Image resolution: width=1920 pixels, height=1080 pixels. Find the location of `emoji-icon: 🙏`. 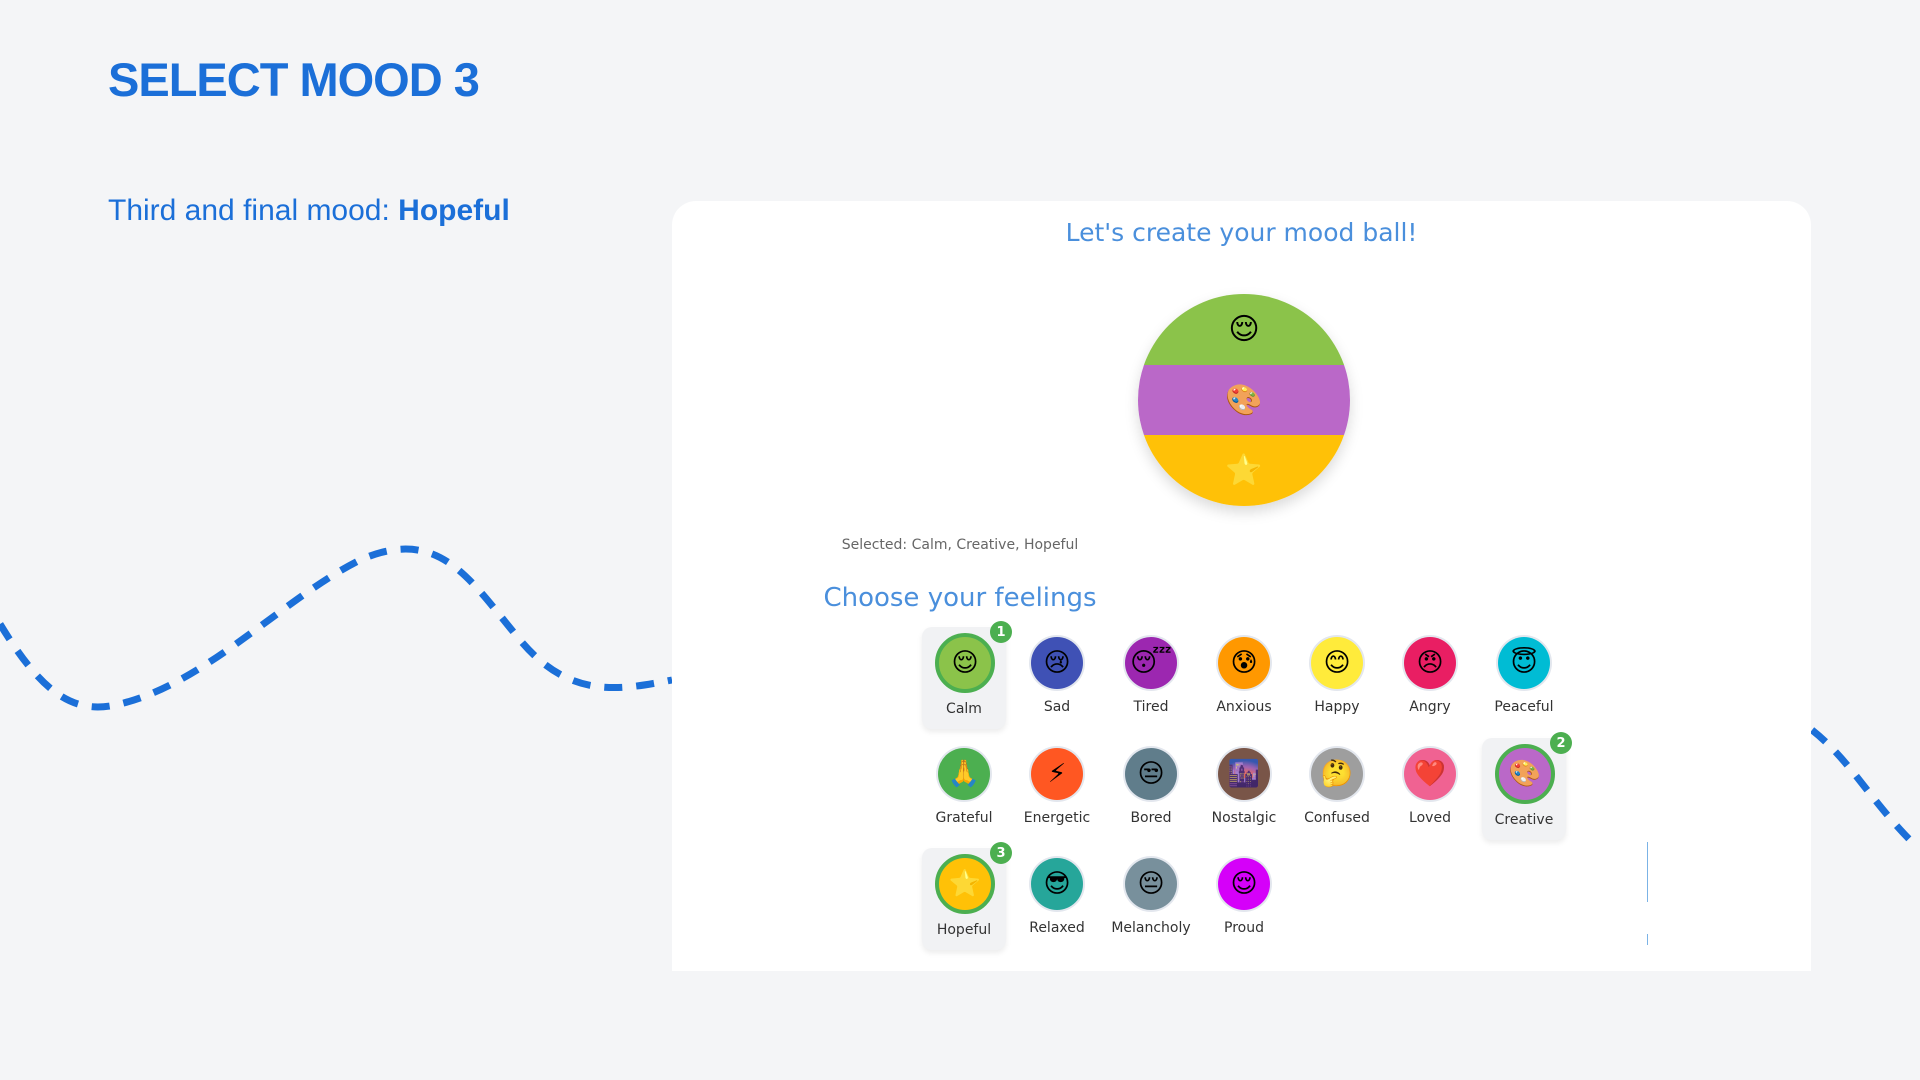

emoji-icon: 🙏 is located at coordinates (964, 774).